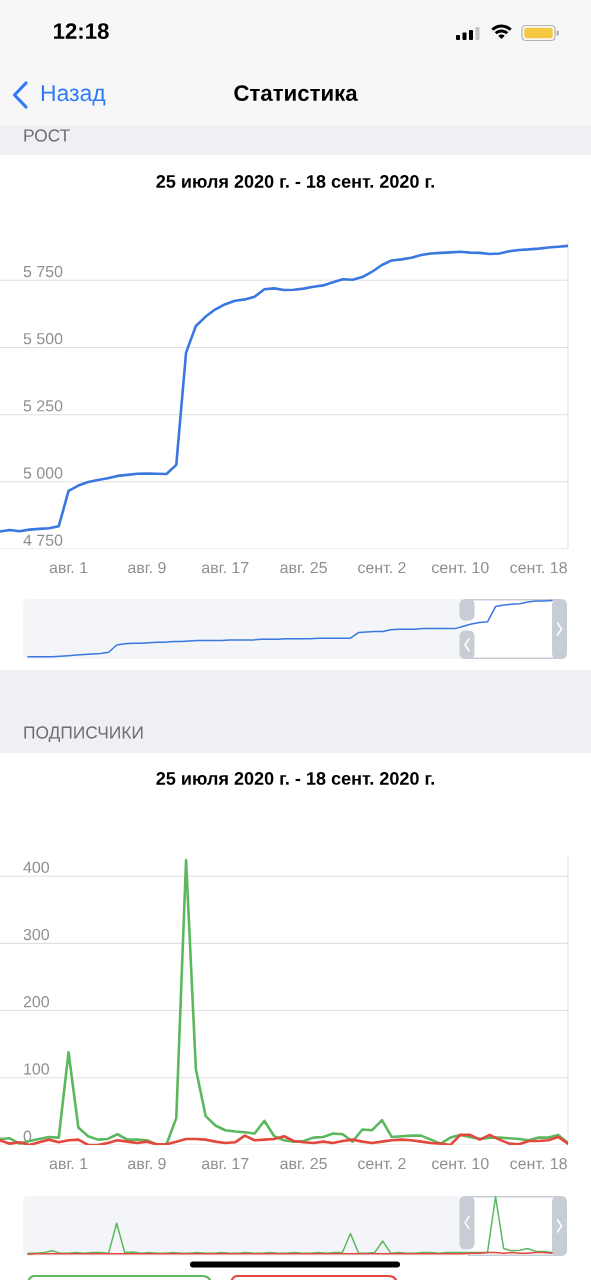 The height and width of the screenshot is (1280, 591). Describe the element at coordinates (43, 339) in the screenshot. I see `y-tick-label: 5 500` at that location.